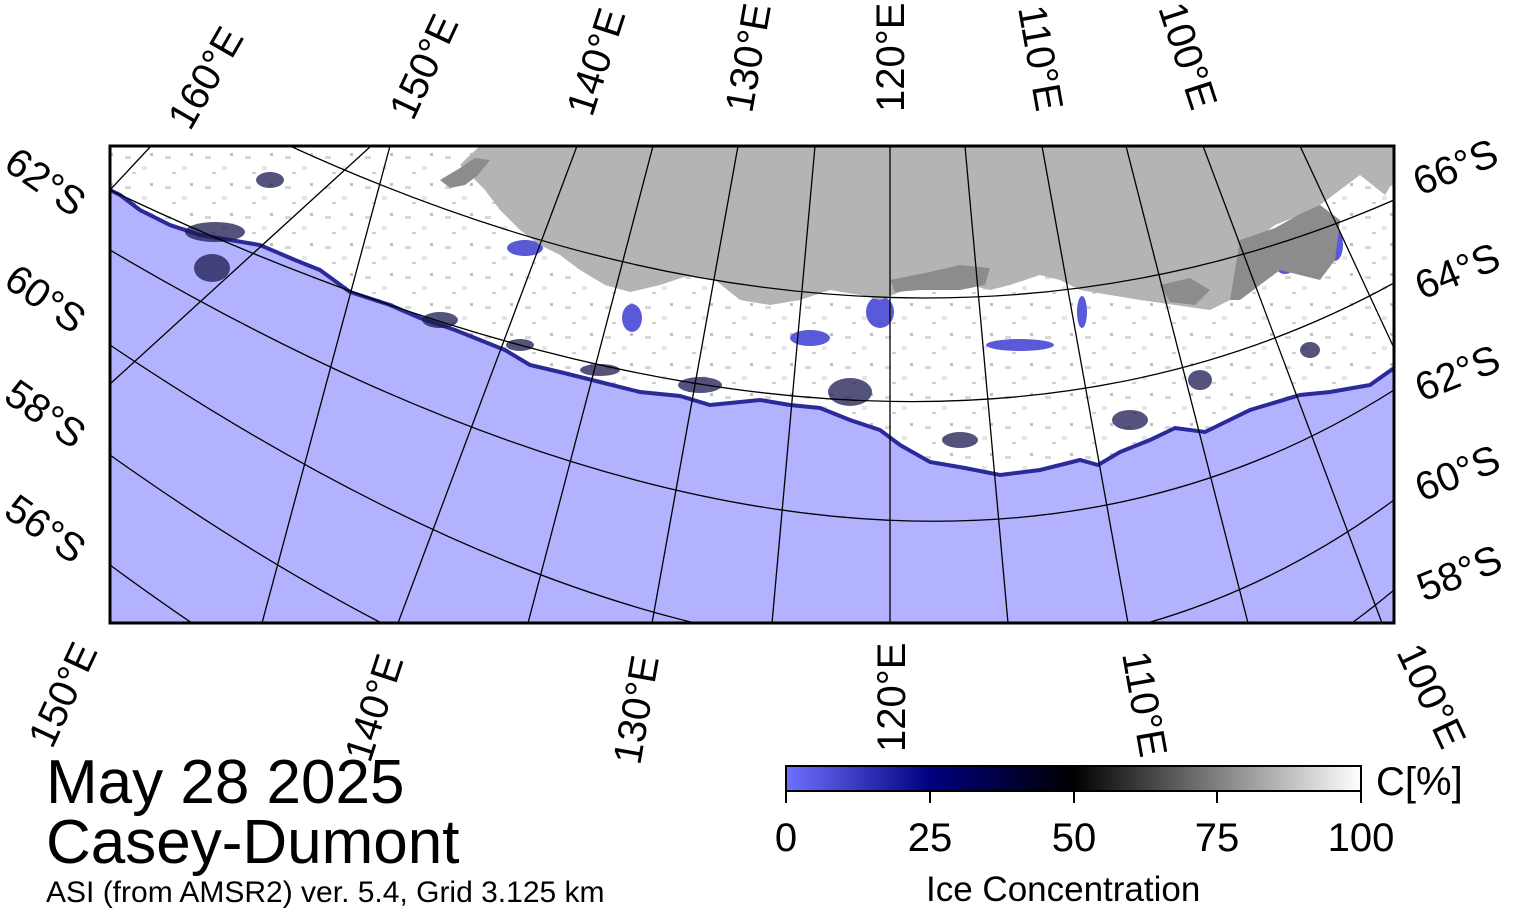 The height and width of the screenshot is (916, 1513). What do you see at coordinates (749, 57) in the screenshot?
I see `top-lon-label: 130°E` at bounding box center [749, 57].